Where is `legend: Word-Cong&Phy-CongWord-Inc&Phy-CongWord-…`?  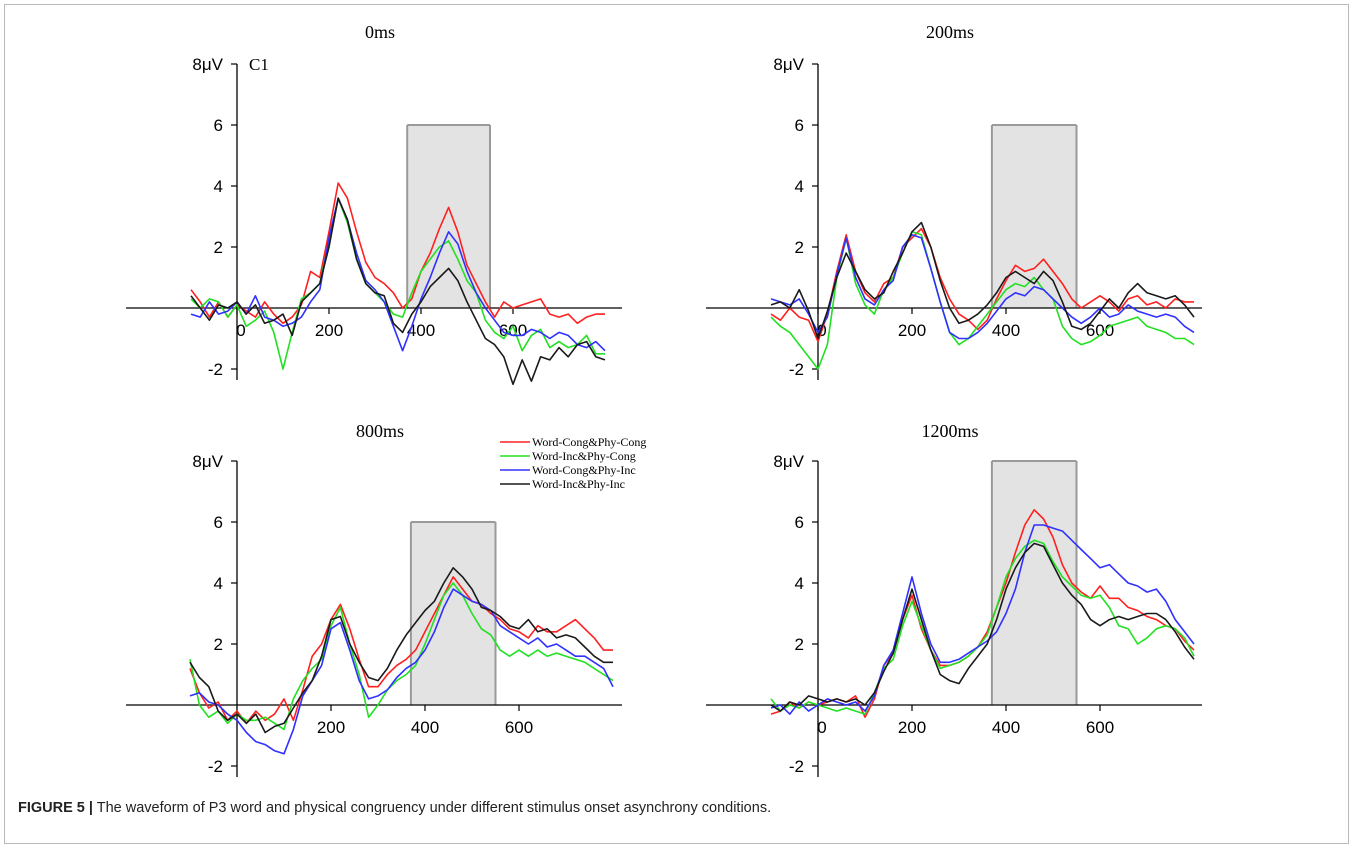
legend: Word-Cong&Phy-CongWord-Inc&Phy-CongWord-… is located at coordinates (573, 463).